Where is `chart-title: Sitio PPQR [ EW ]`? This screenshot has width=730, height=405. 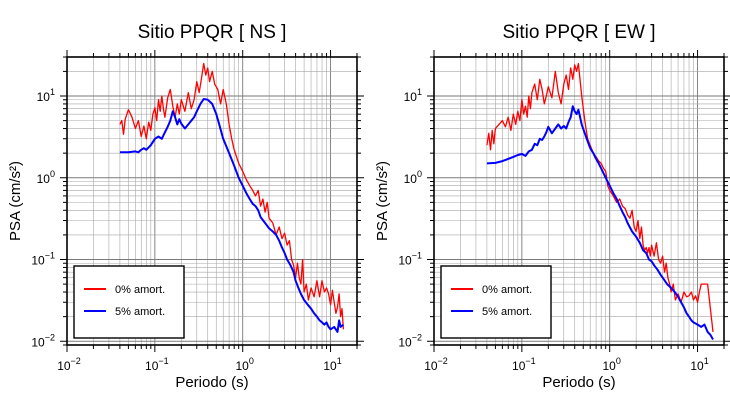 chart-title: Sitio PPQR [ EW ] is located at coordinates (578, 32).